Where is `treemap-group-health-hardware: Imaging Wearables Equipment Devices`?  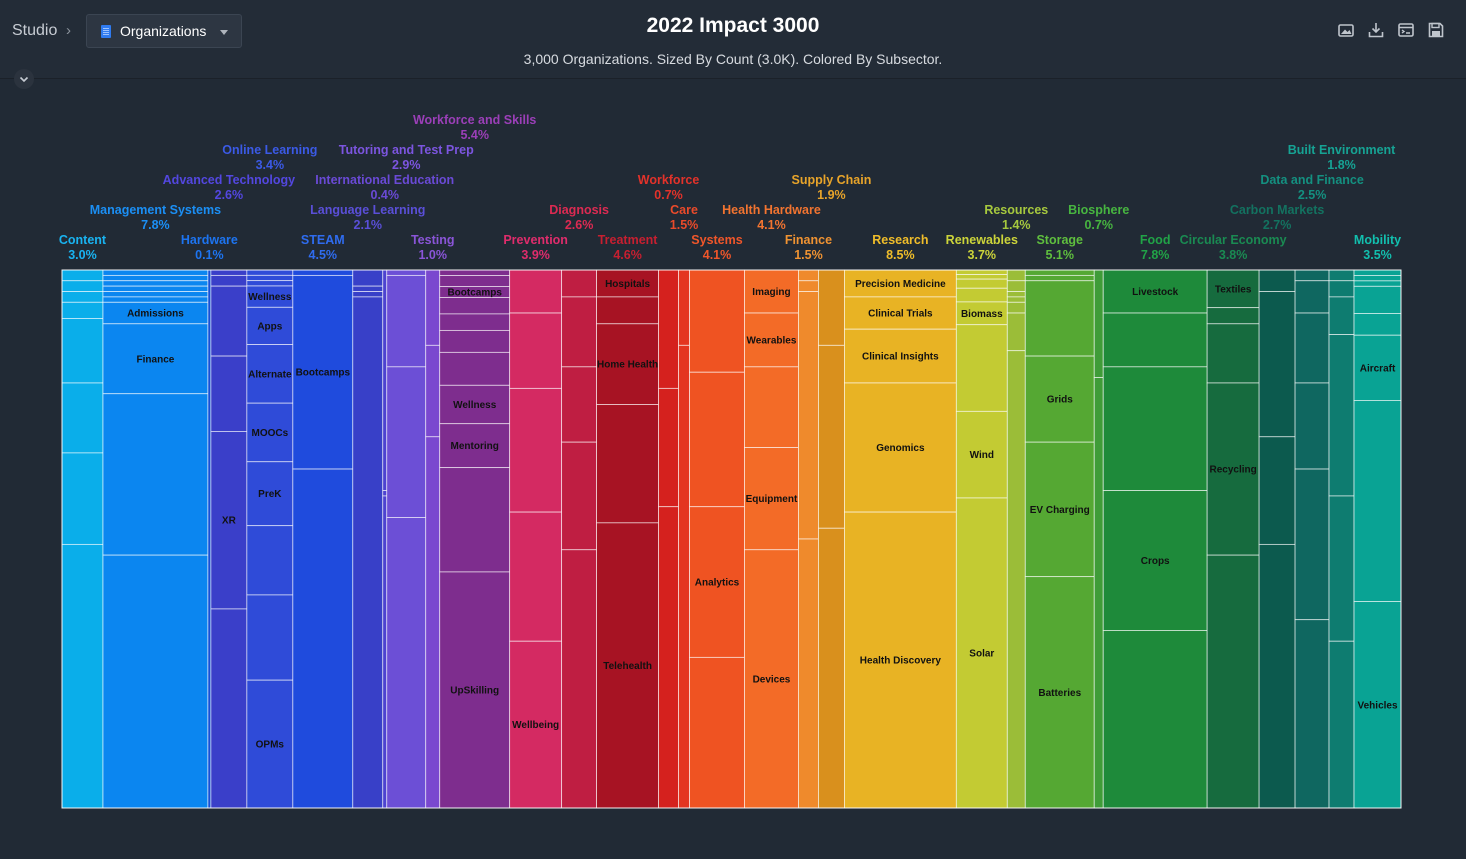 treemap-group-health-hardware: Imaging Wearables Equipment Devices is located at coordinates (771, 539).